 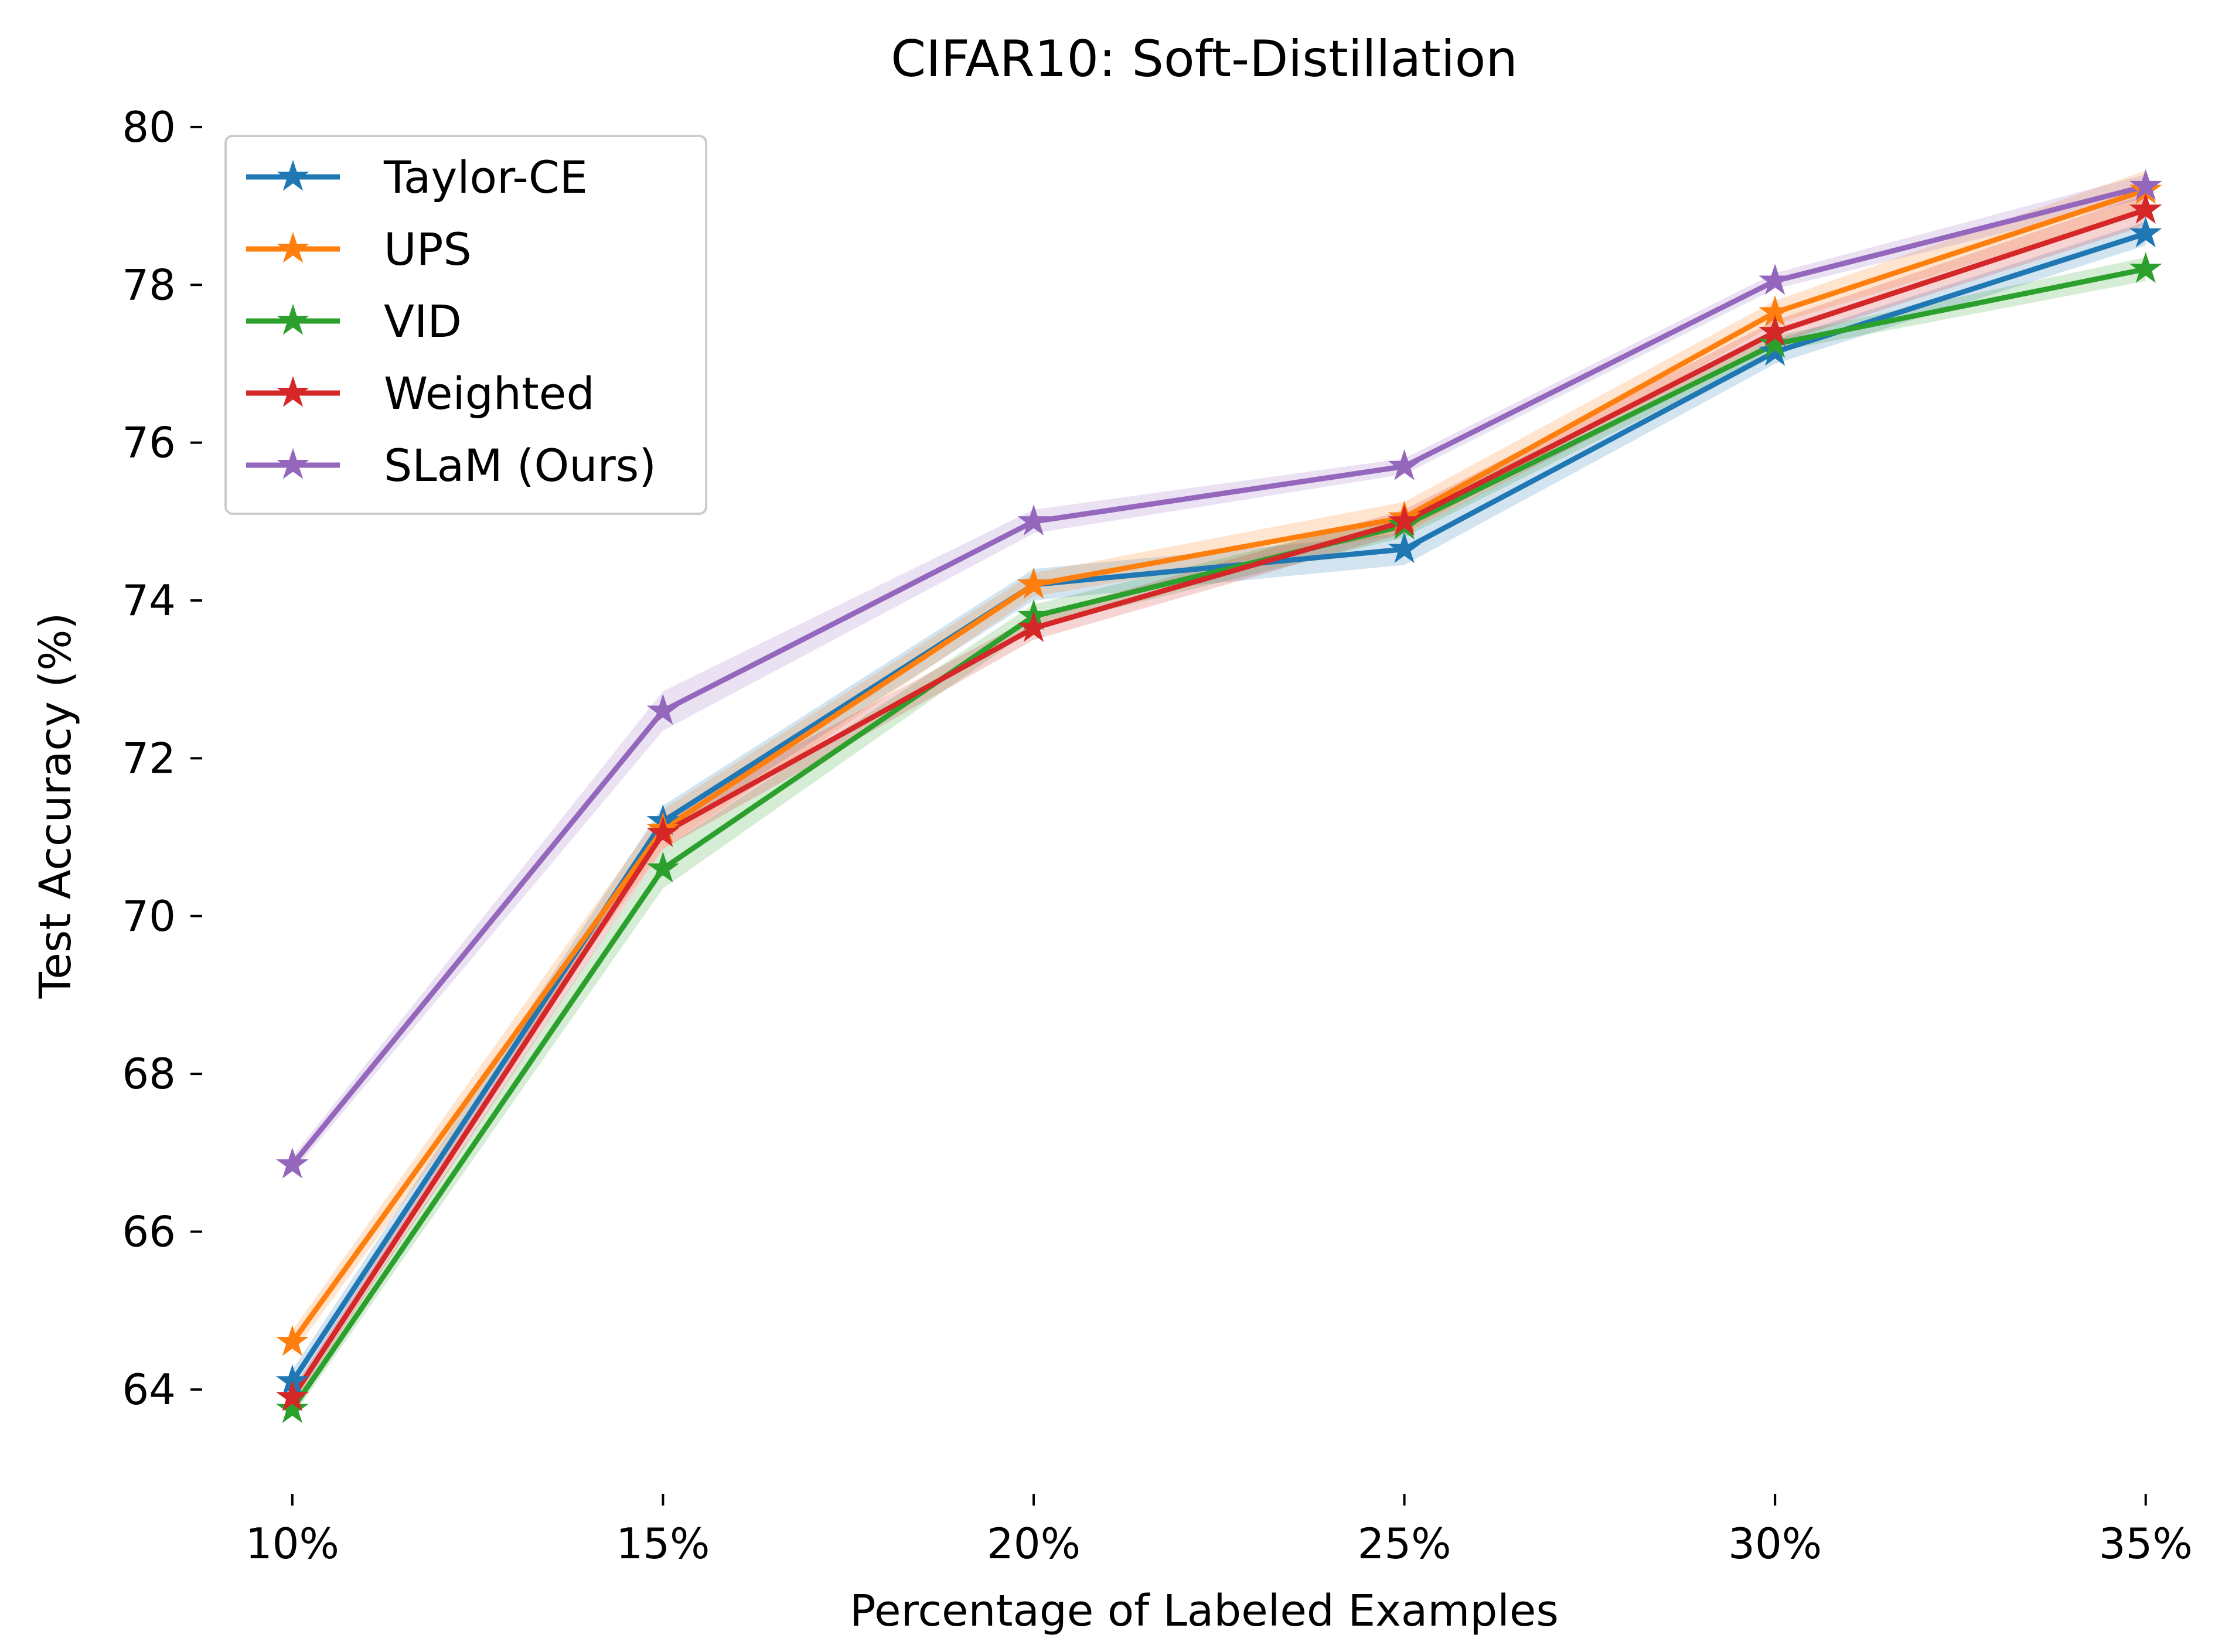 I want to click on y-axis-label: Test Accuracy (%), so click(x=55, y=806).